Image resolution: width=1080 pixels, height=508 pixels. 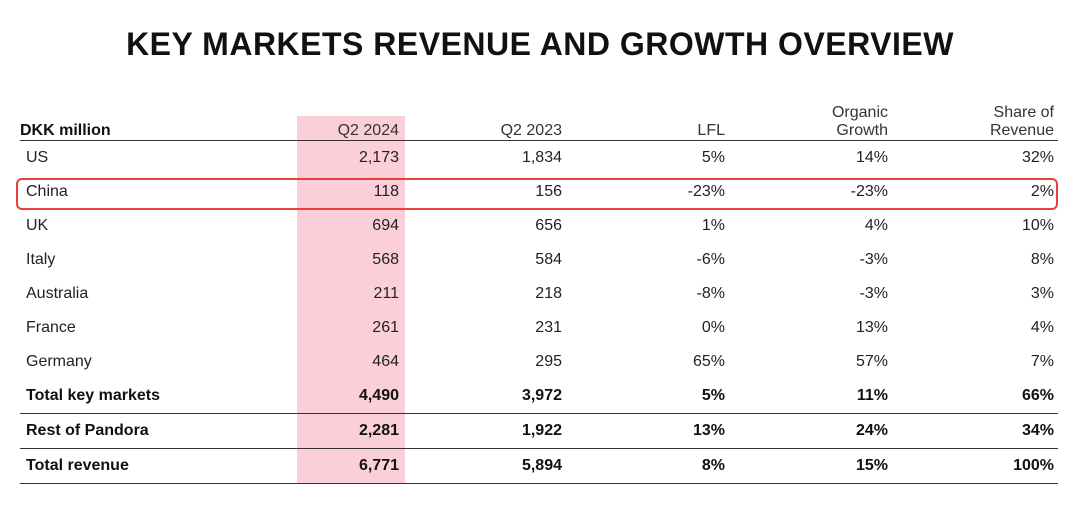 What do you see at coordinates (59, 361) in the screenshot?
I see `market-name: Germany` at bounding box center [59, 361].